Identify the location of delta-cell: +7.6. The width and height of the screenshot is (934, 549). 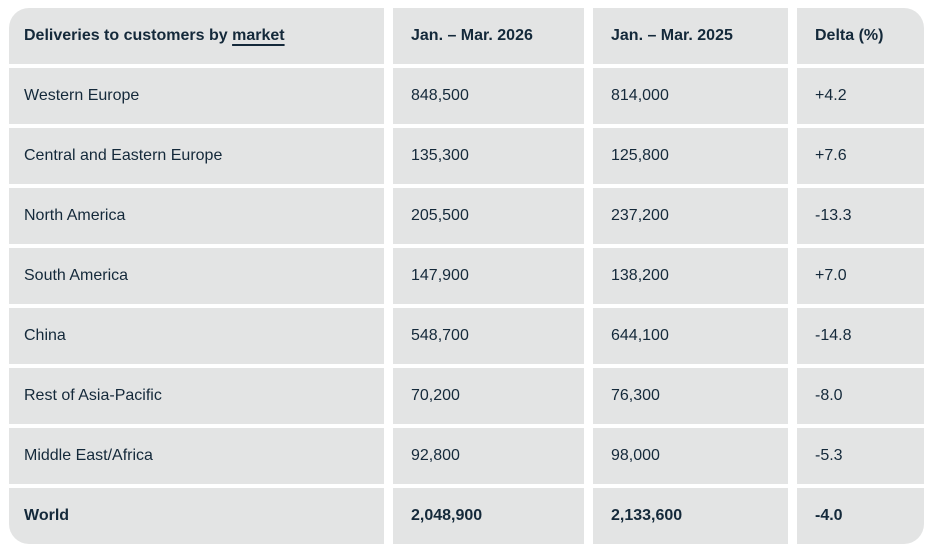
(860, 156).